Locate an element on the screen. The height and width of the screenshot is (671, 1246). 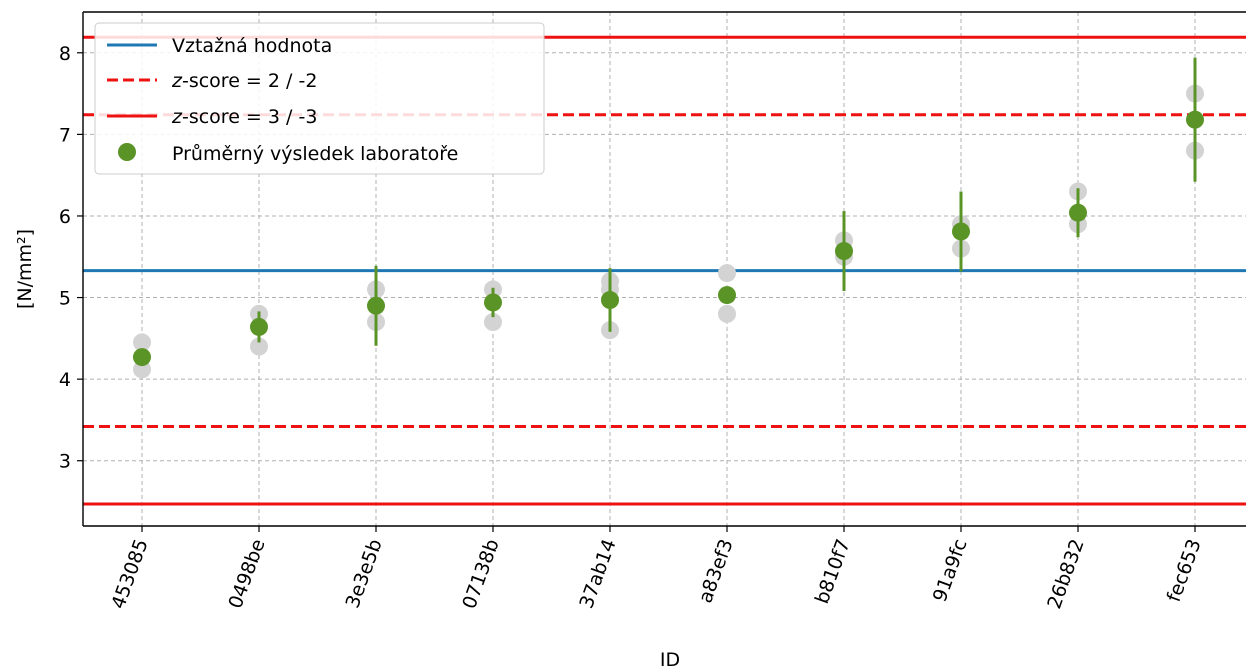
legend-z3-label: z-score = 3 / -3 is located at coordinates (244, 117).